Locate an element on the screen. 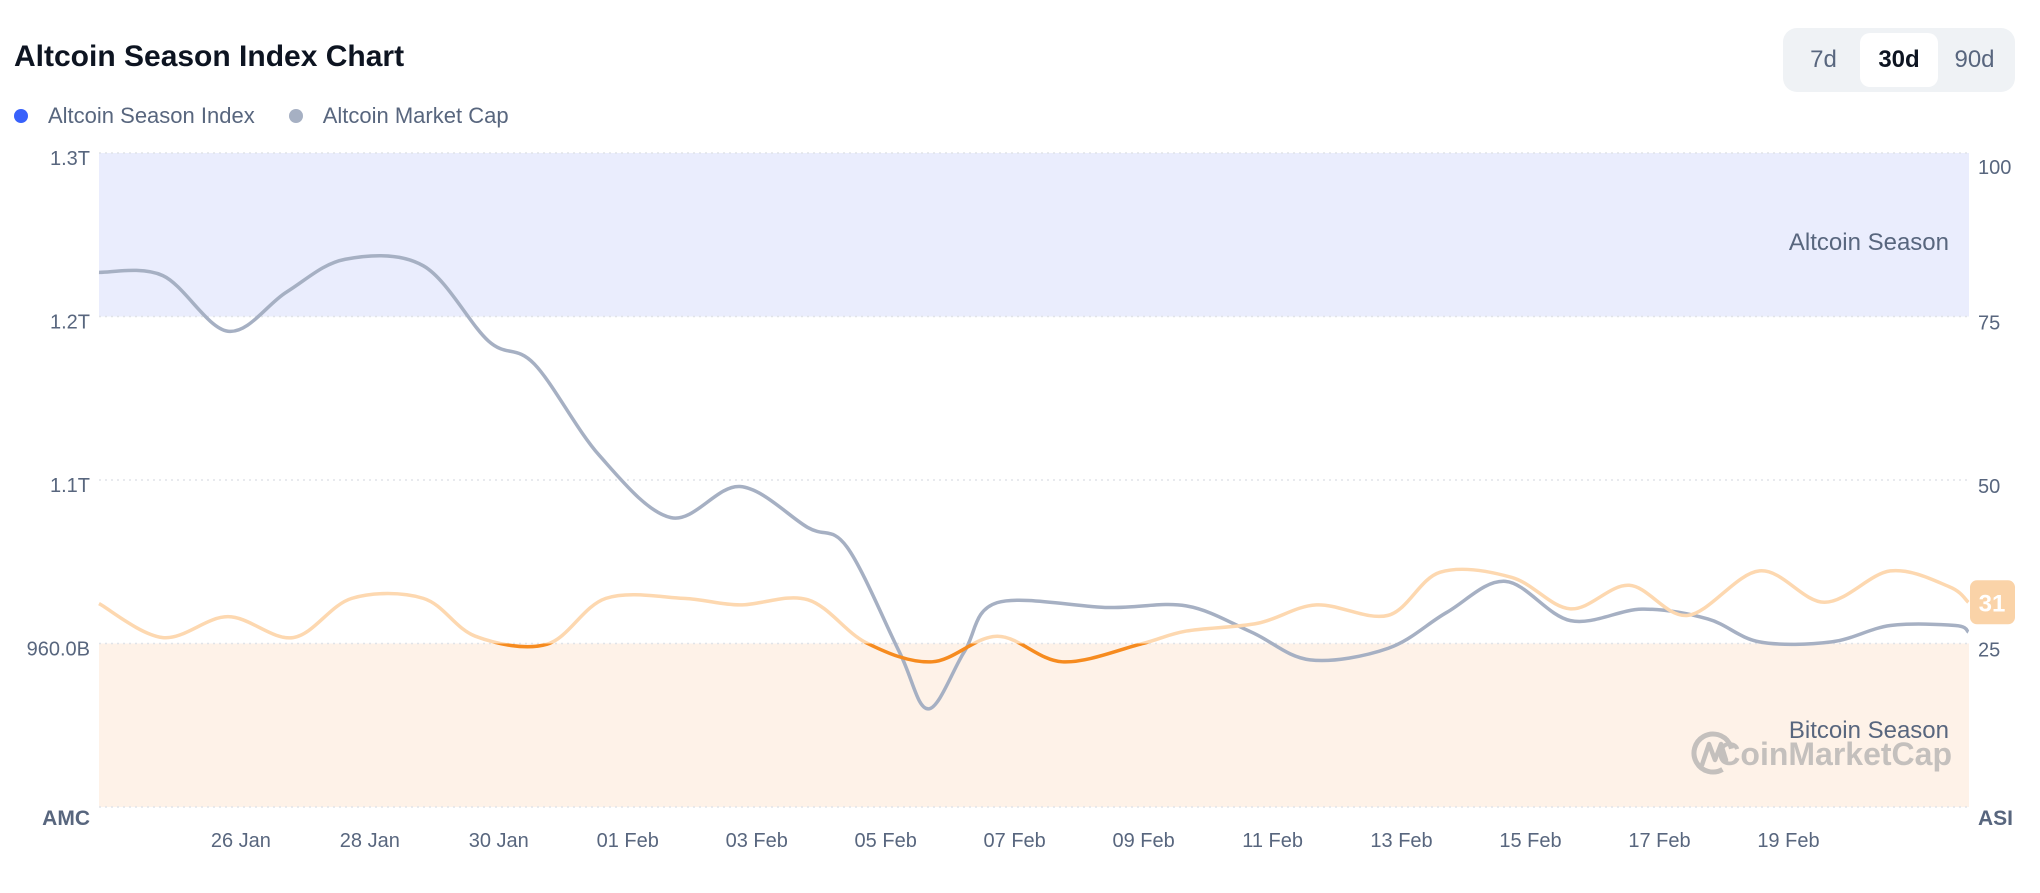  legend-label: Altcoin Season Index is located at coordinates (151, 115).